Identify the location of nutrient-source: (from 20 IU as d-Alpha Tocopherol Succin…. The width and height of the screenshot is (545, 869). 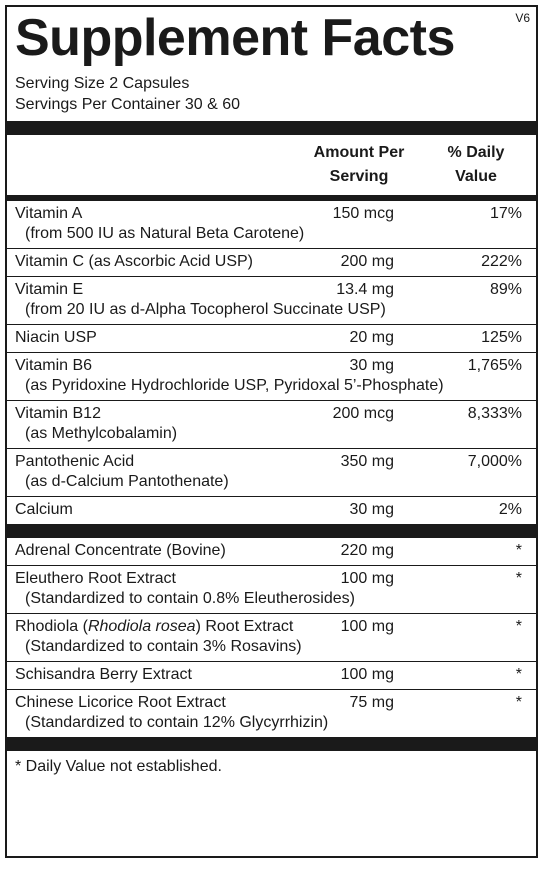
(205, 309).